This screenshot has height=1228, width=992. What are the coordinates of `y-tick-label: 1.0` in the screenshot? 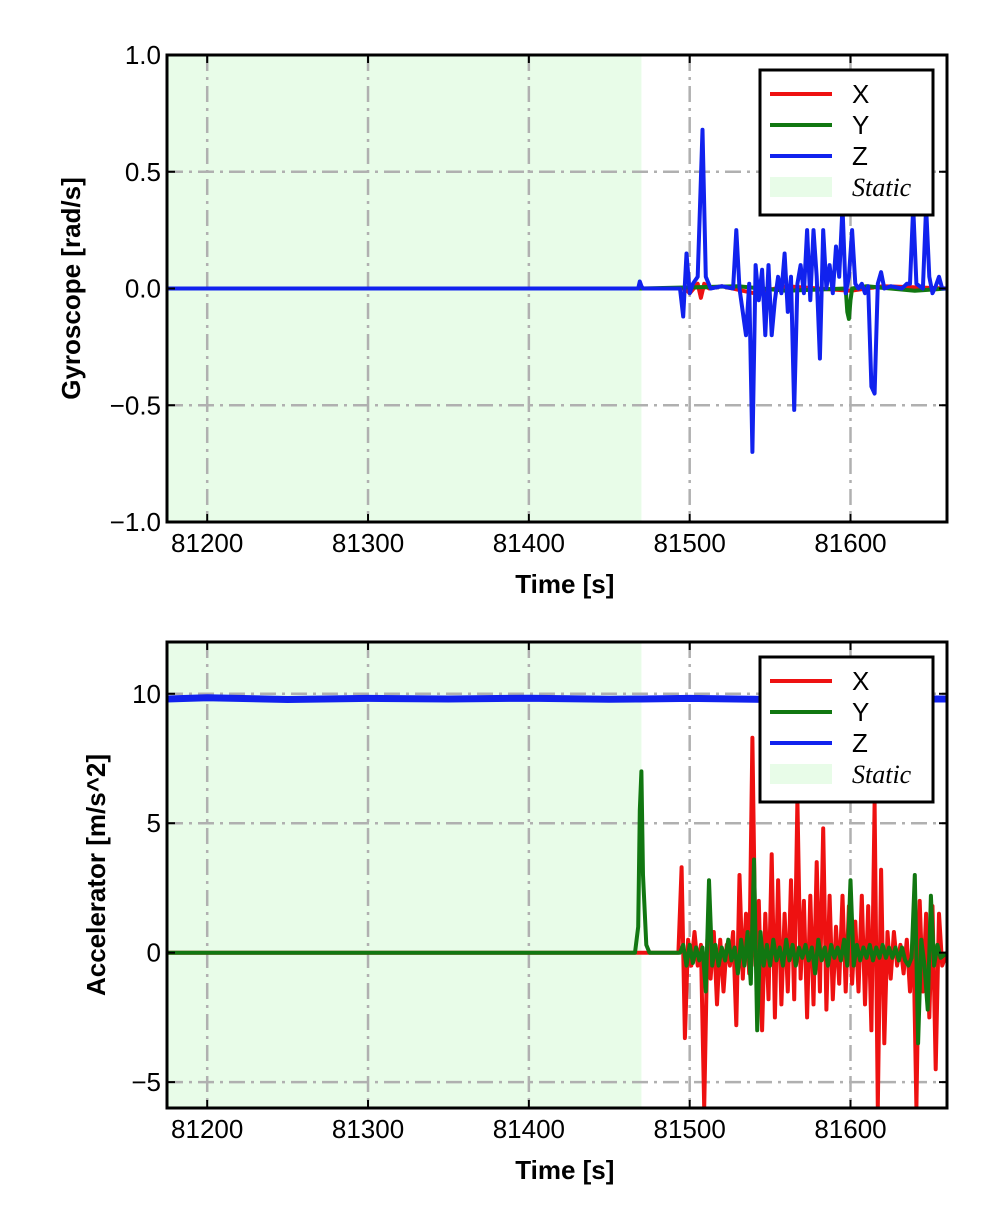 It's located at (143, 55).